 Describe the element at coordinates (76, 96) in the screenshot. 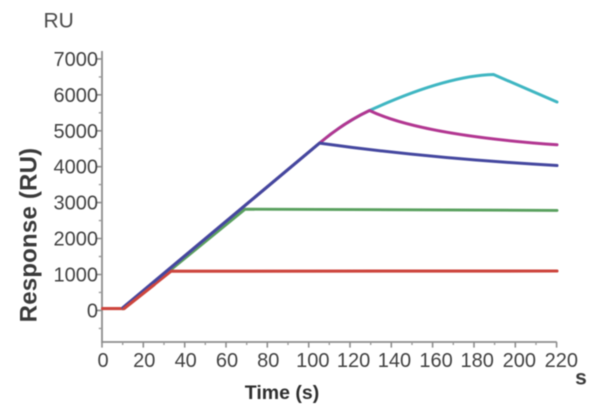

I see `svg-text: 6000` at that location.